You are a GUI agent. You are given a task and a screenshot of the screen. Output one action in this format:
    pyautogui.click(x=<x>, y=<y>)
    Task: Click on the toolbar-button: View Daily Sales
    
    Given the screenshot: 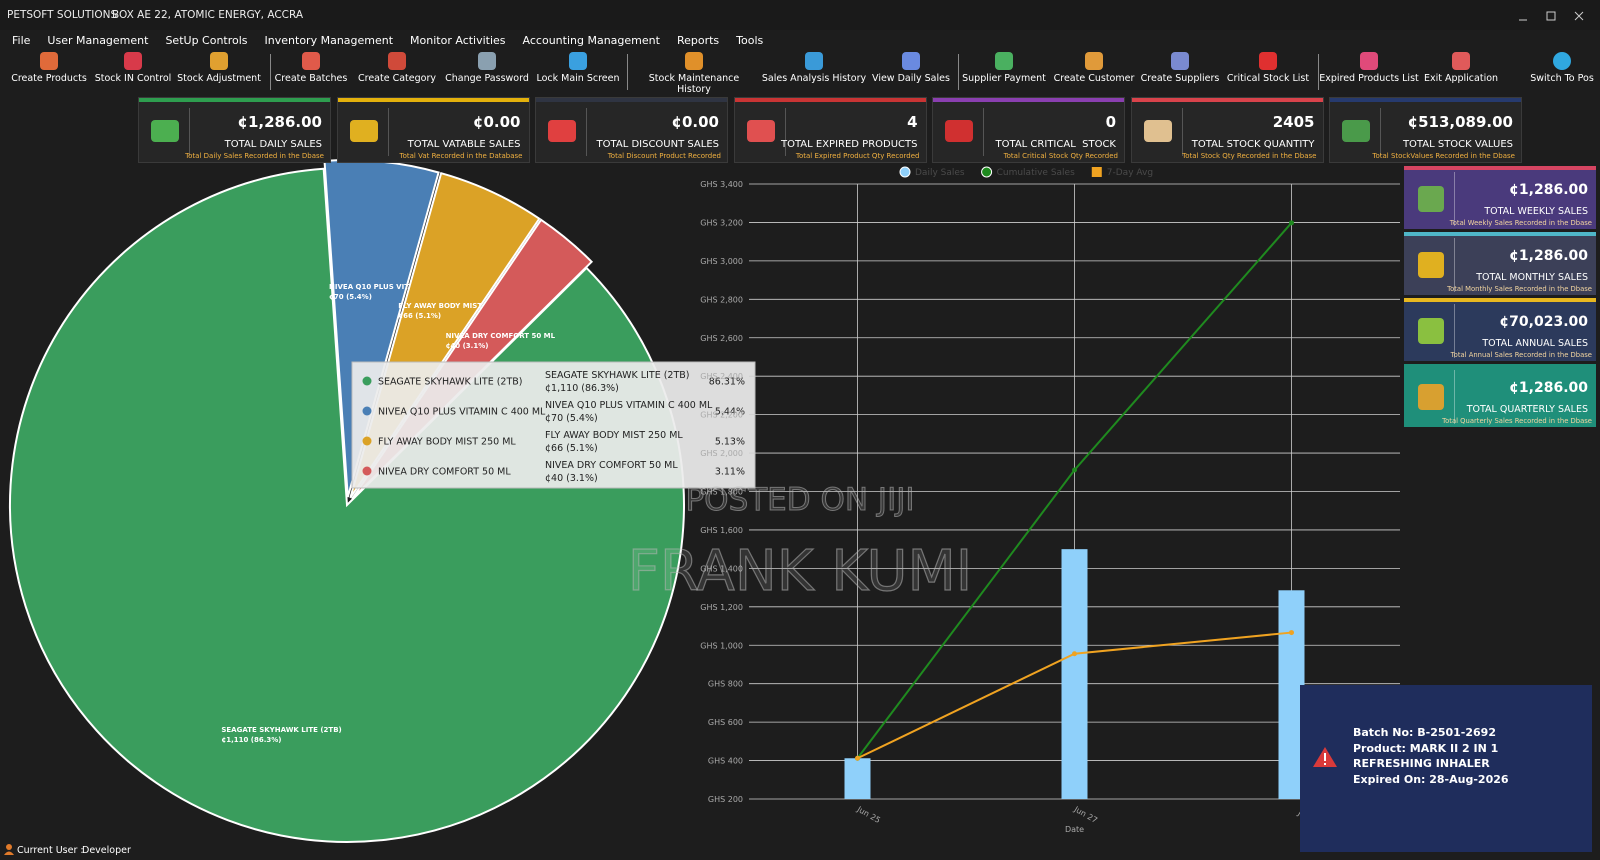 What is the action you would take?
    pyautogui.click(x=911, y=68)
    